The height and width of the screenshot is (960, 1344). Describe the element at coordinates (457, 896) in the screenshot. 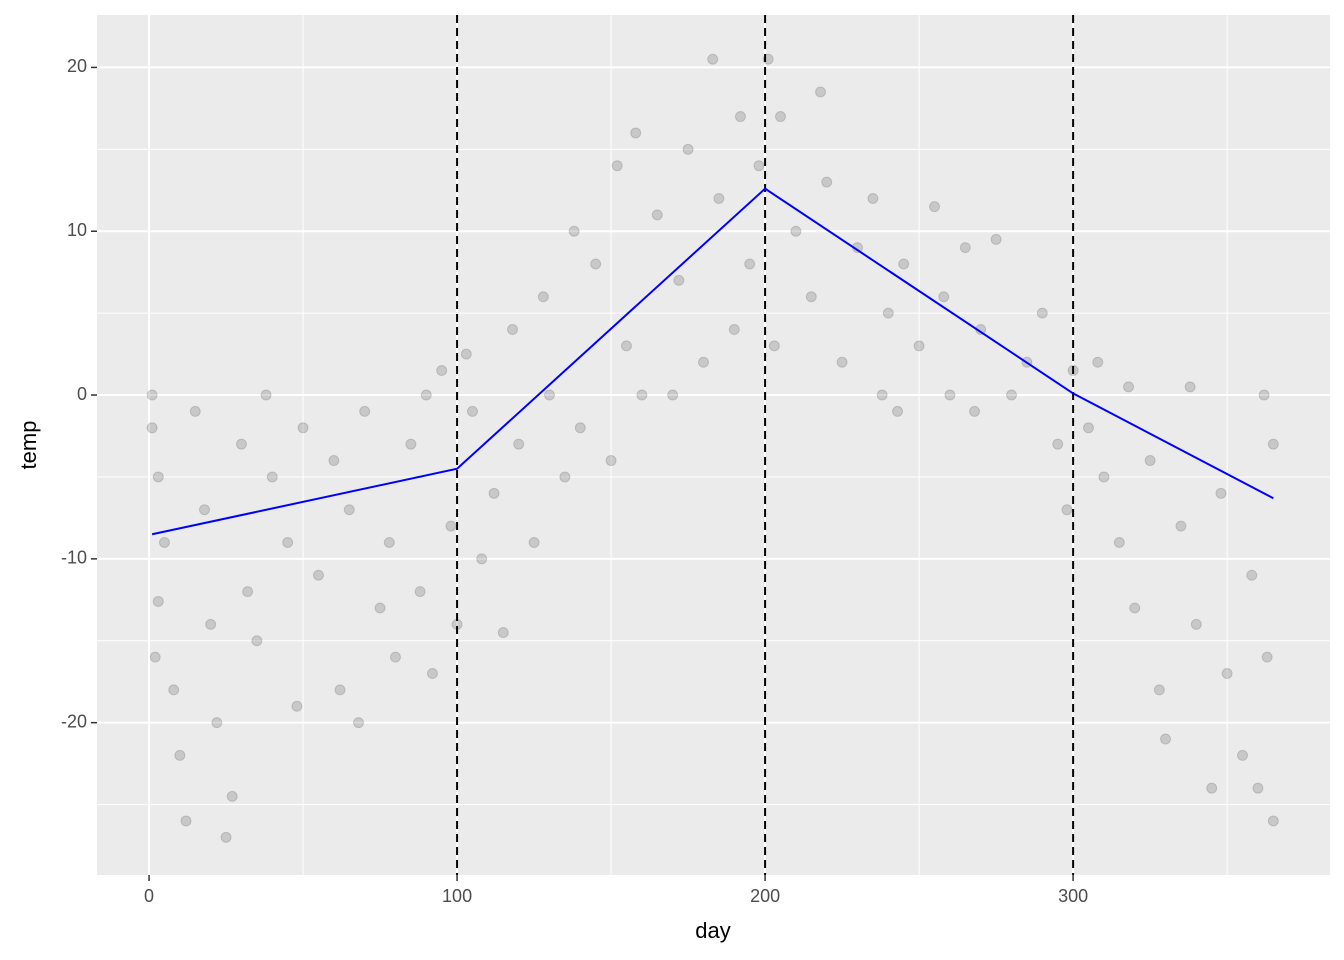

I see `x-tick-label: 100` at that location.